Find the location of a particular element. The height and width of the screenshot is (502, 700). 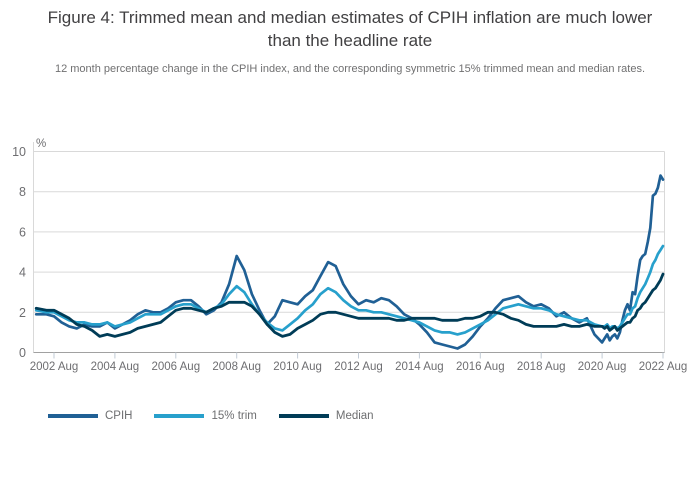

x-tick-label: 2010 Aug is located at coordinates (297, 367).